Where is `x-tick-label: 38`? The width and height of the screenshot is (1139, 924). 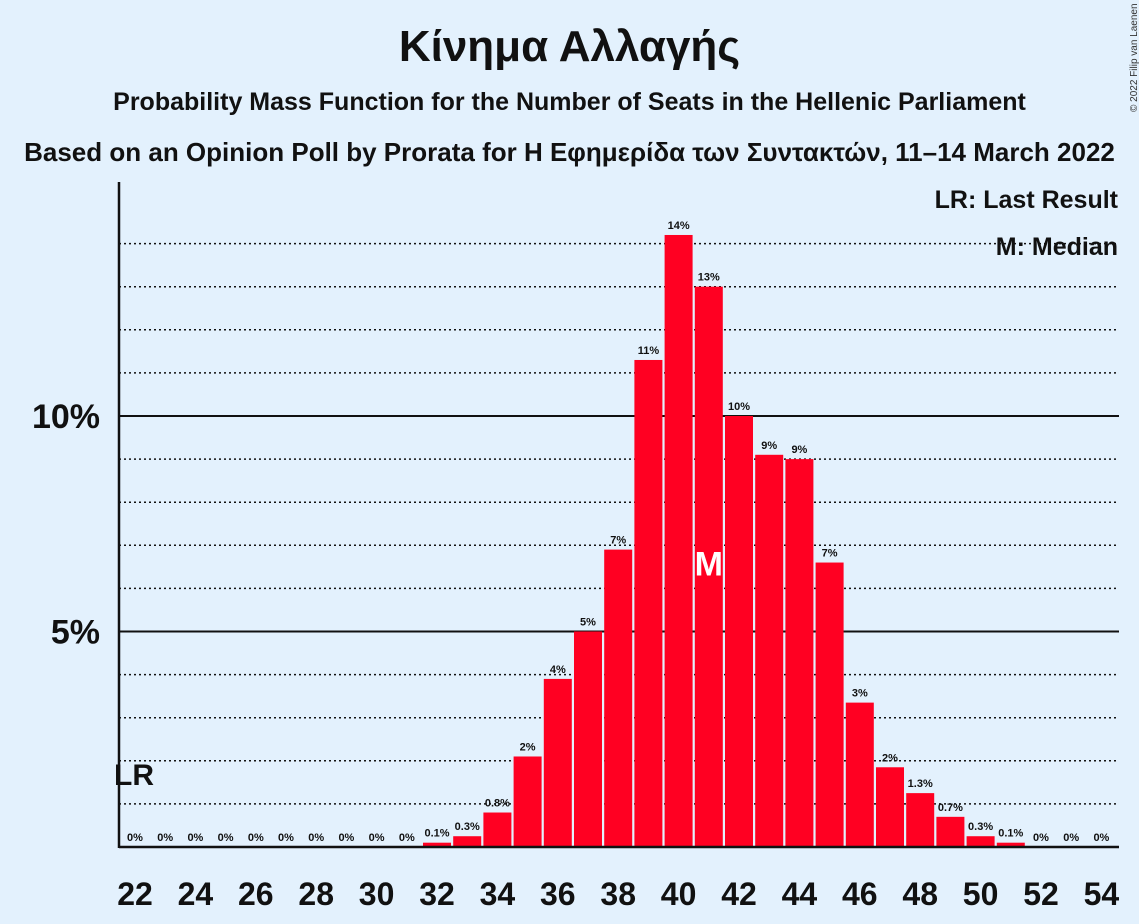
x-tick-label: 38 is located at coordinates (618, 894).